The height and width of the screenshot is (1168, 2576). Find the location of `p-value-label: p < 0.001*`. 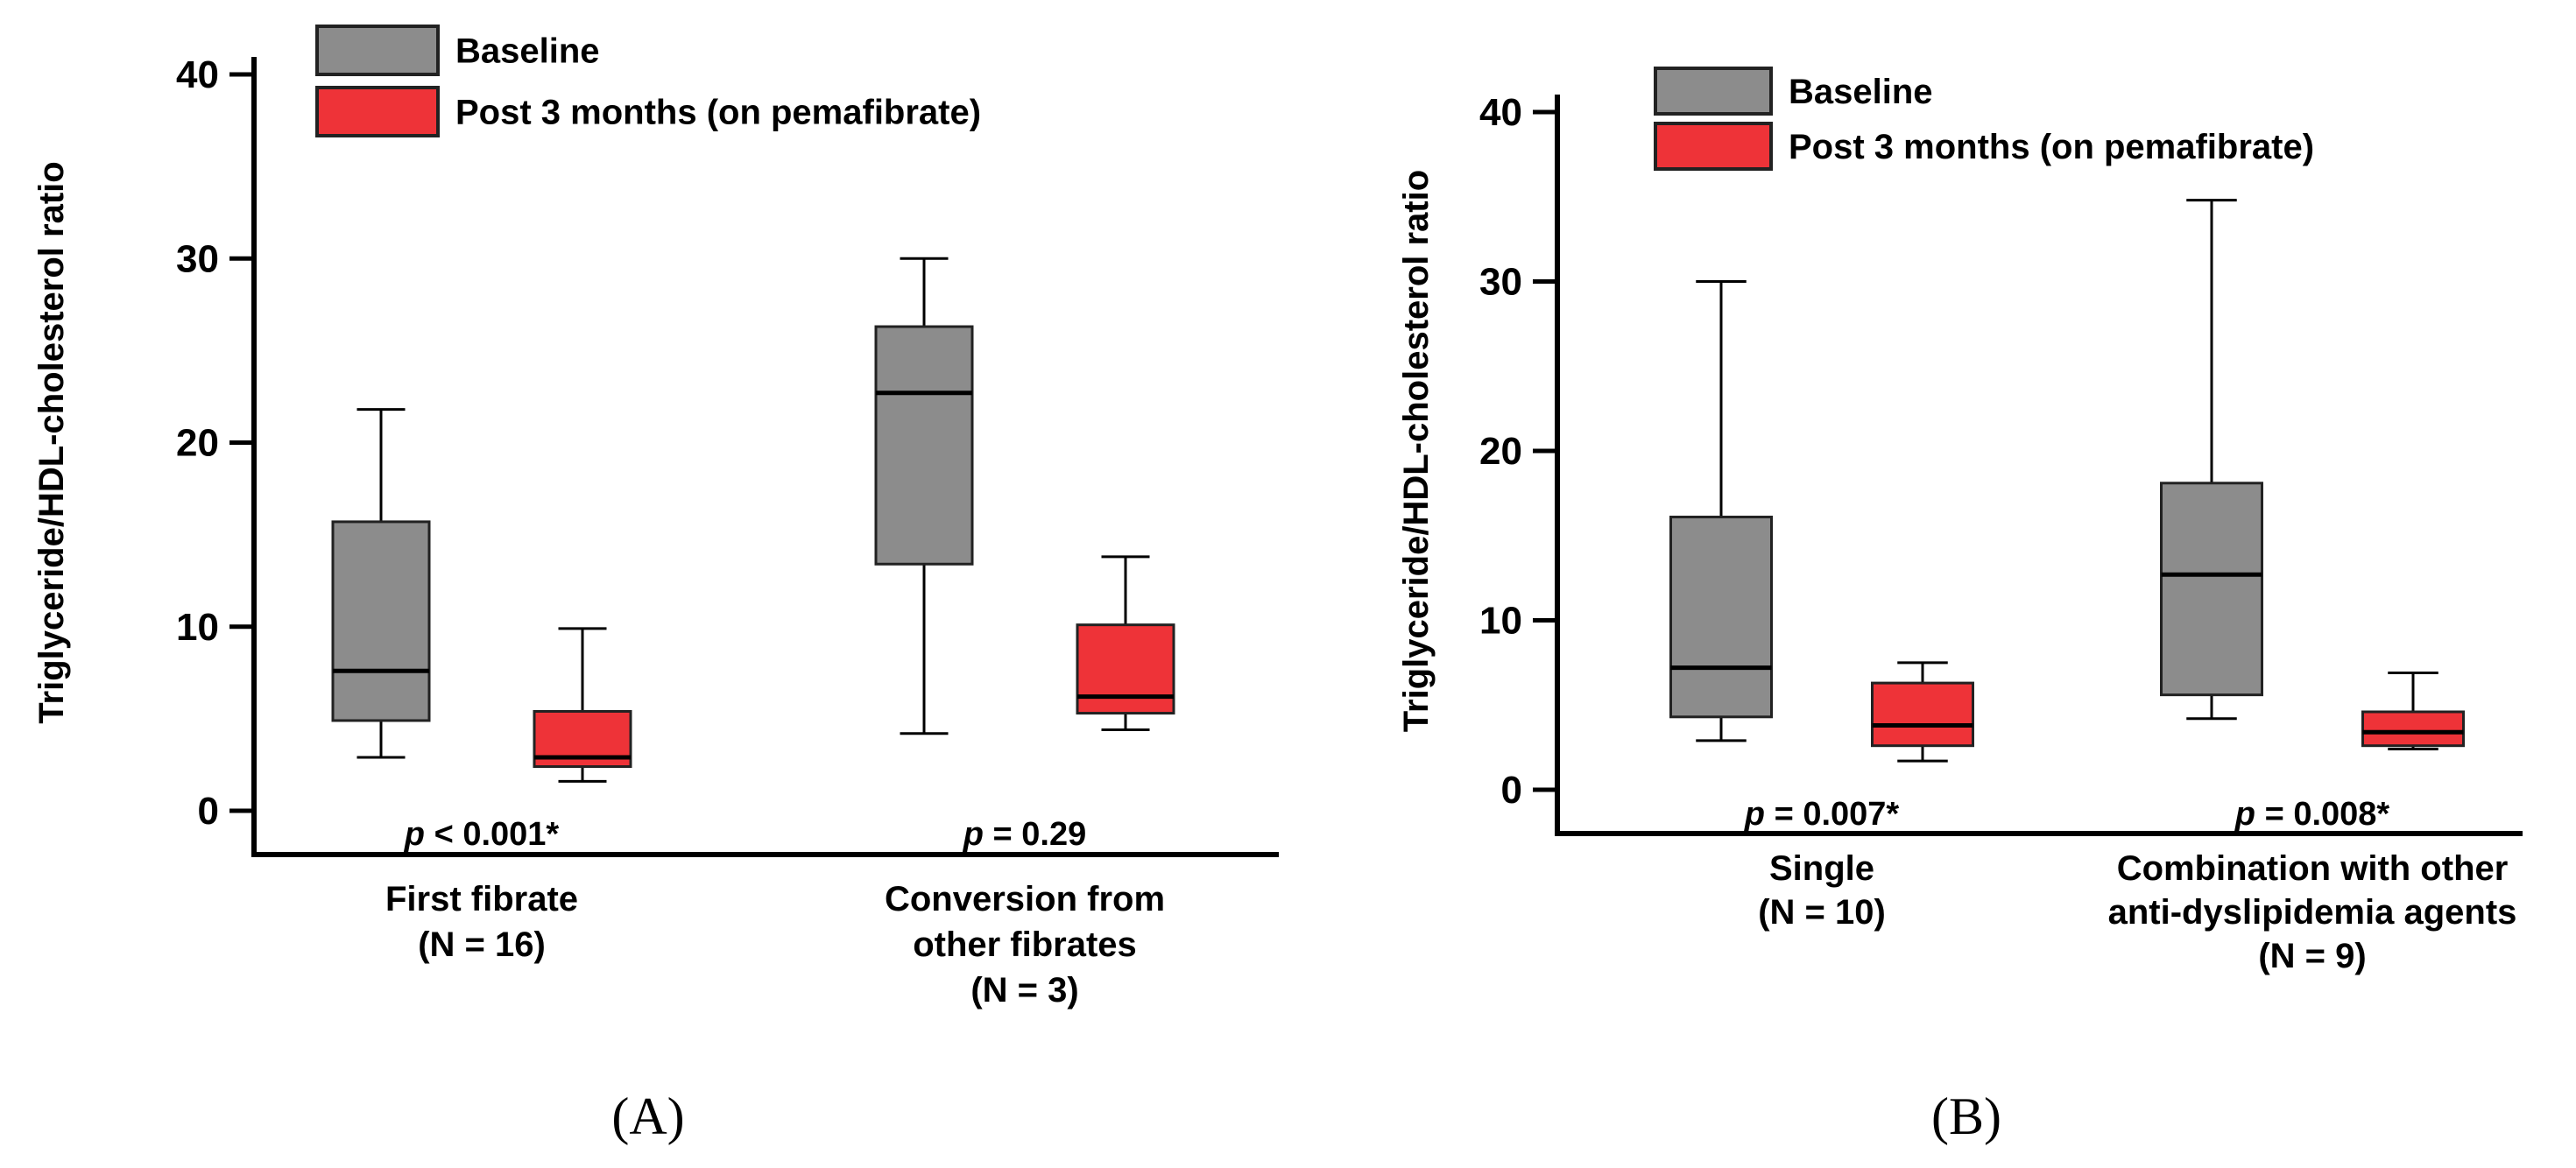

p-value-label: p < 0.001* is located at coordinates (482, 834).